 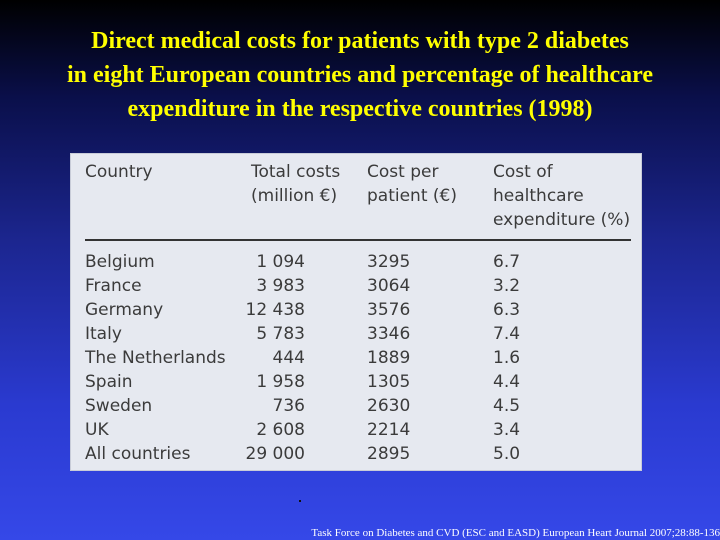 What do you see at coordinates (389, 262) in the screenshot?
I see `cell-cost-per-patient: 3295` at bounding box center [389, 262].